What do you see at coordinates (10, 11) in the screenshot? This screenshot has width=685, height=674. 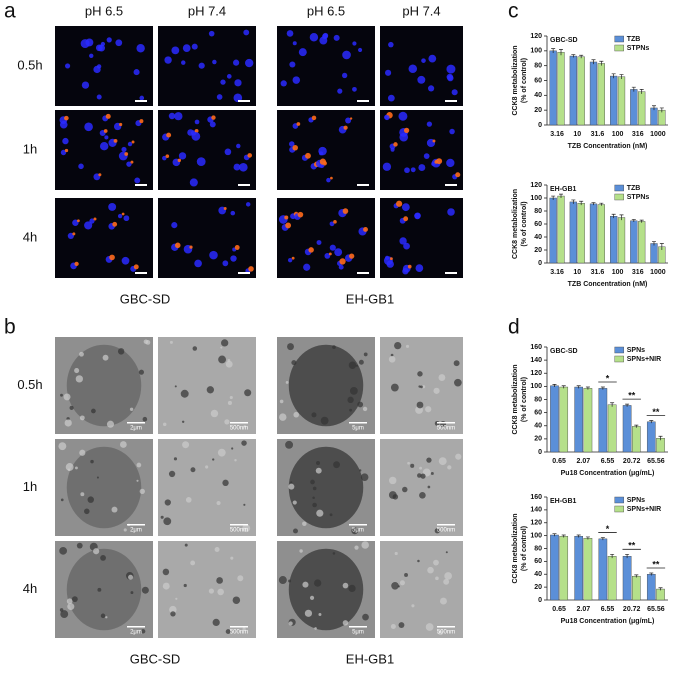 I see `panel-label: a` at bounding box center [10, 11].